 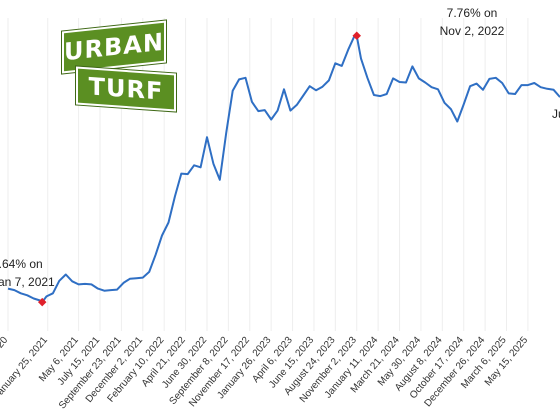 What do you see at coordinates (21, 264) in the screenshot?
I see `low-annotation-line1: 2.64% on` at bounding box center [21, 264].